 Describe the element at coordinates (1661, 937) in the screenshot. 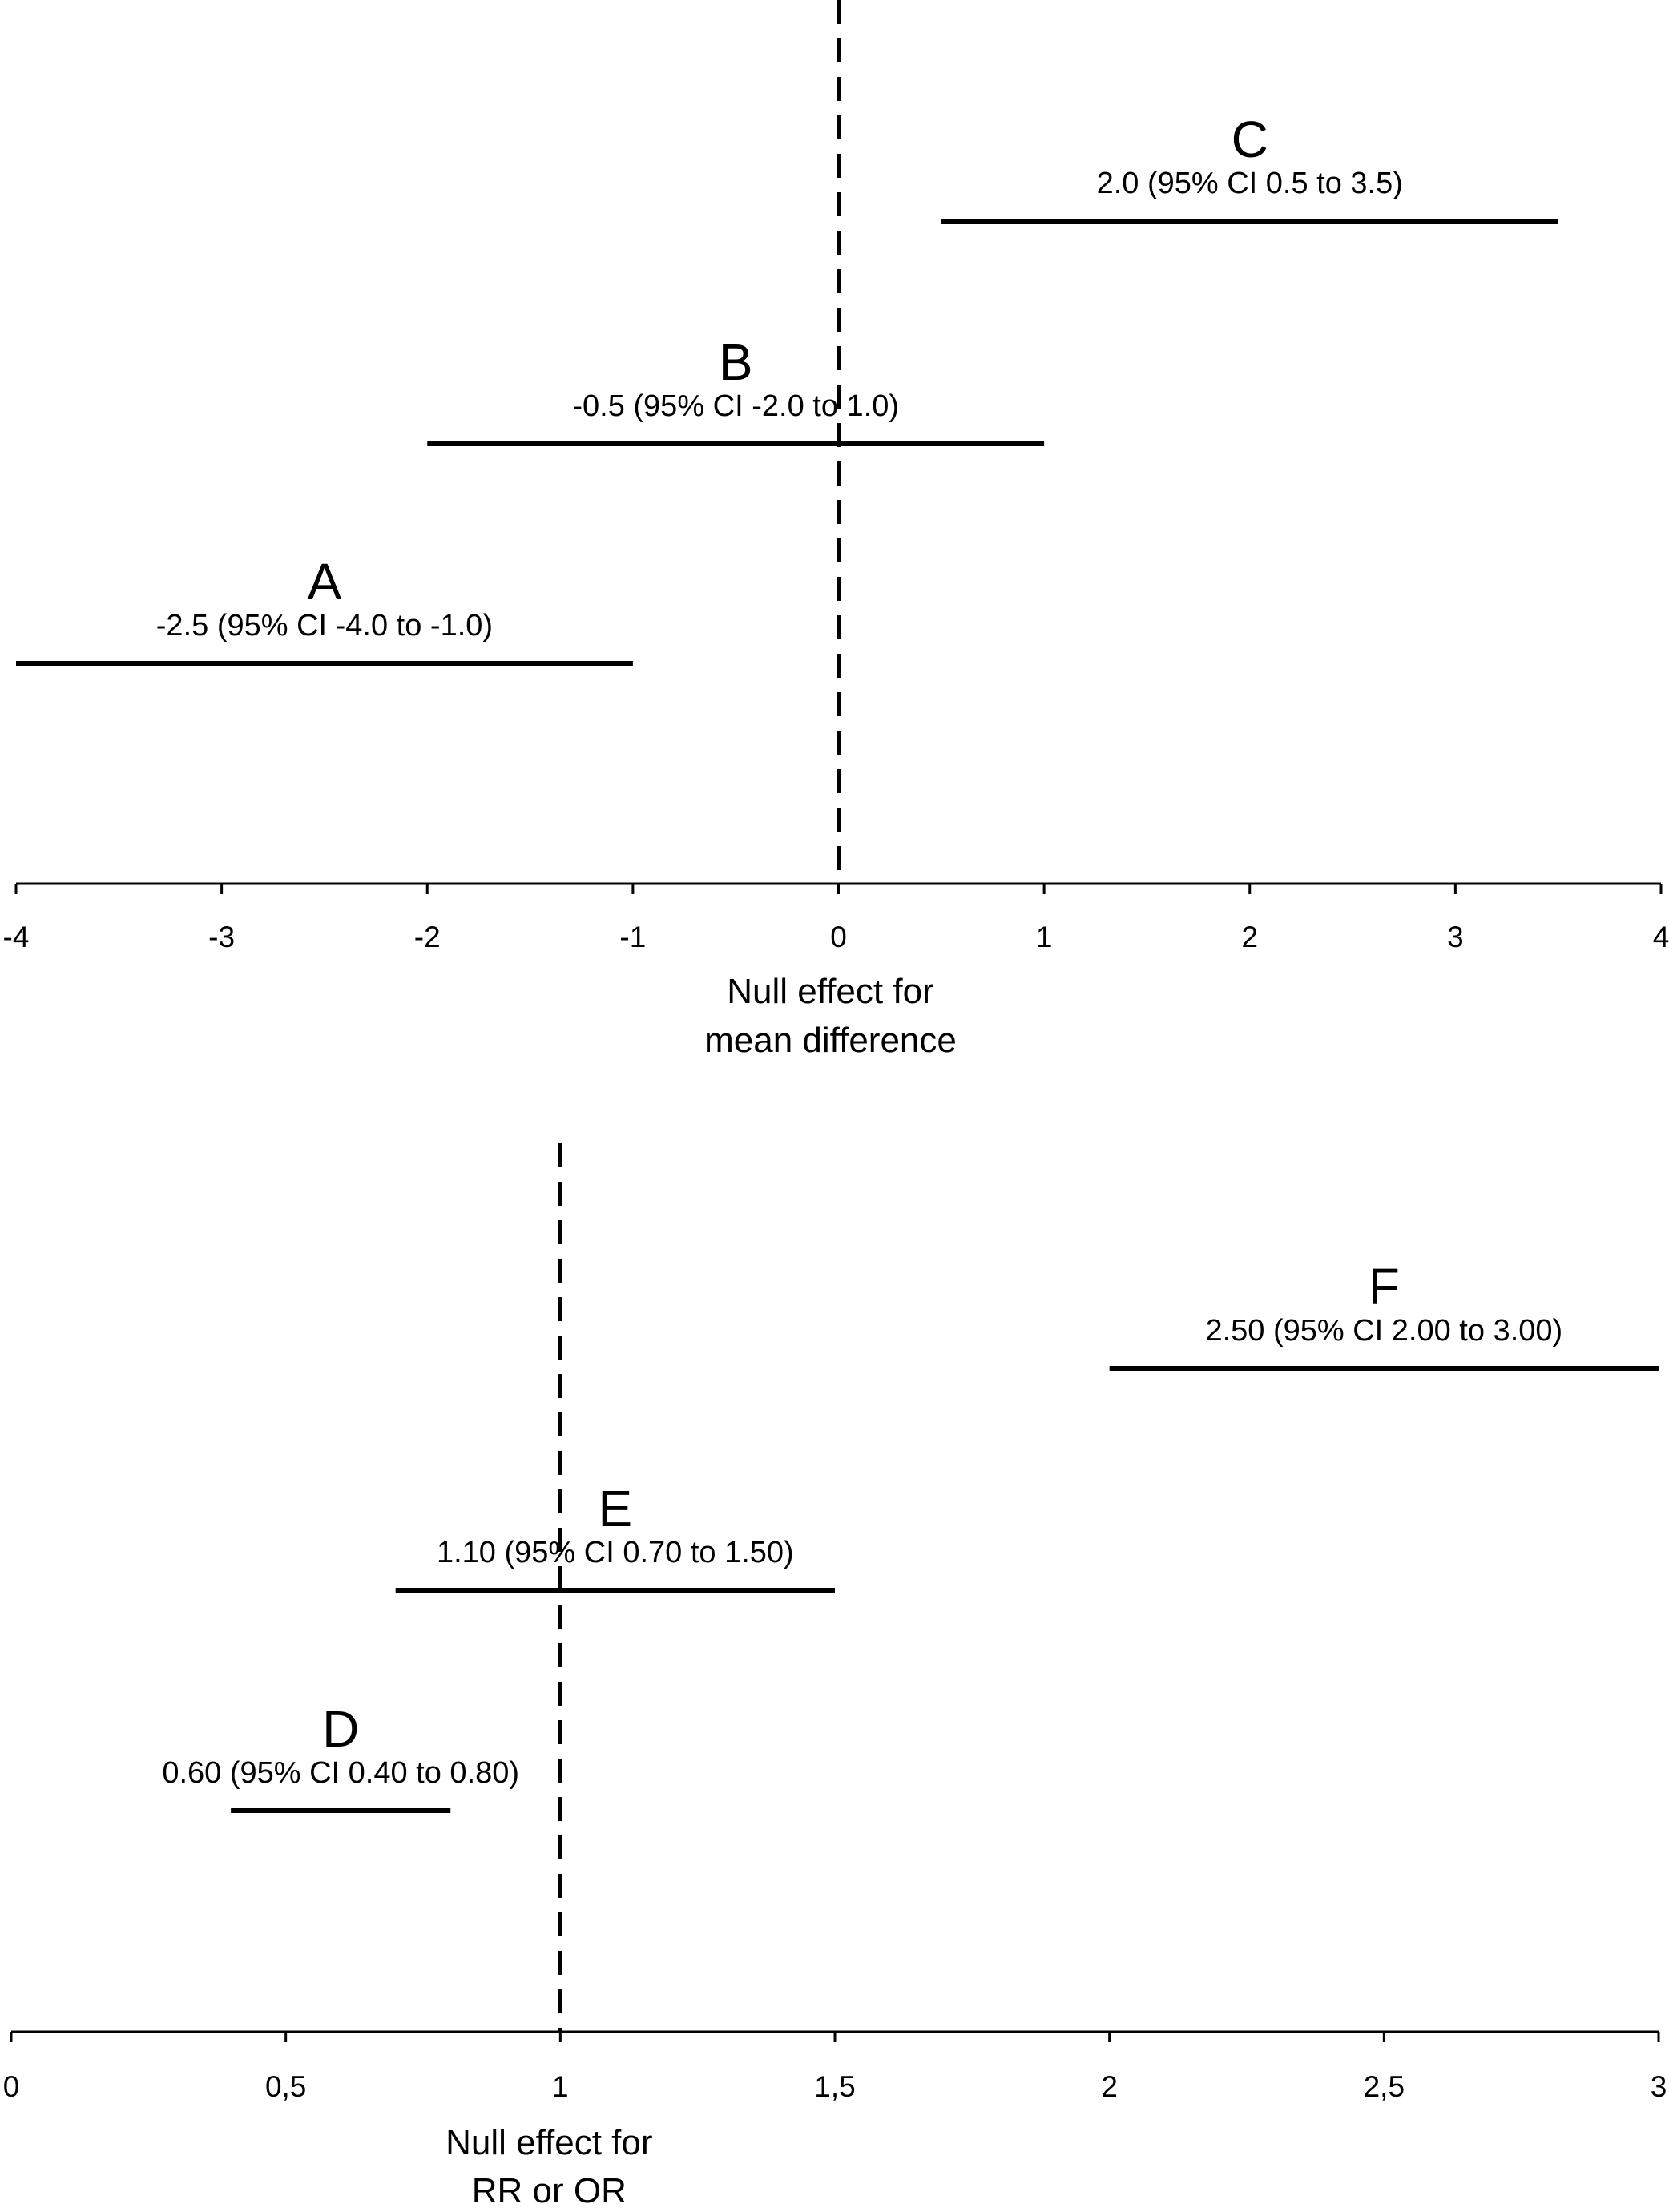

I see `x-tick-label: 4` at that location.